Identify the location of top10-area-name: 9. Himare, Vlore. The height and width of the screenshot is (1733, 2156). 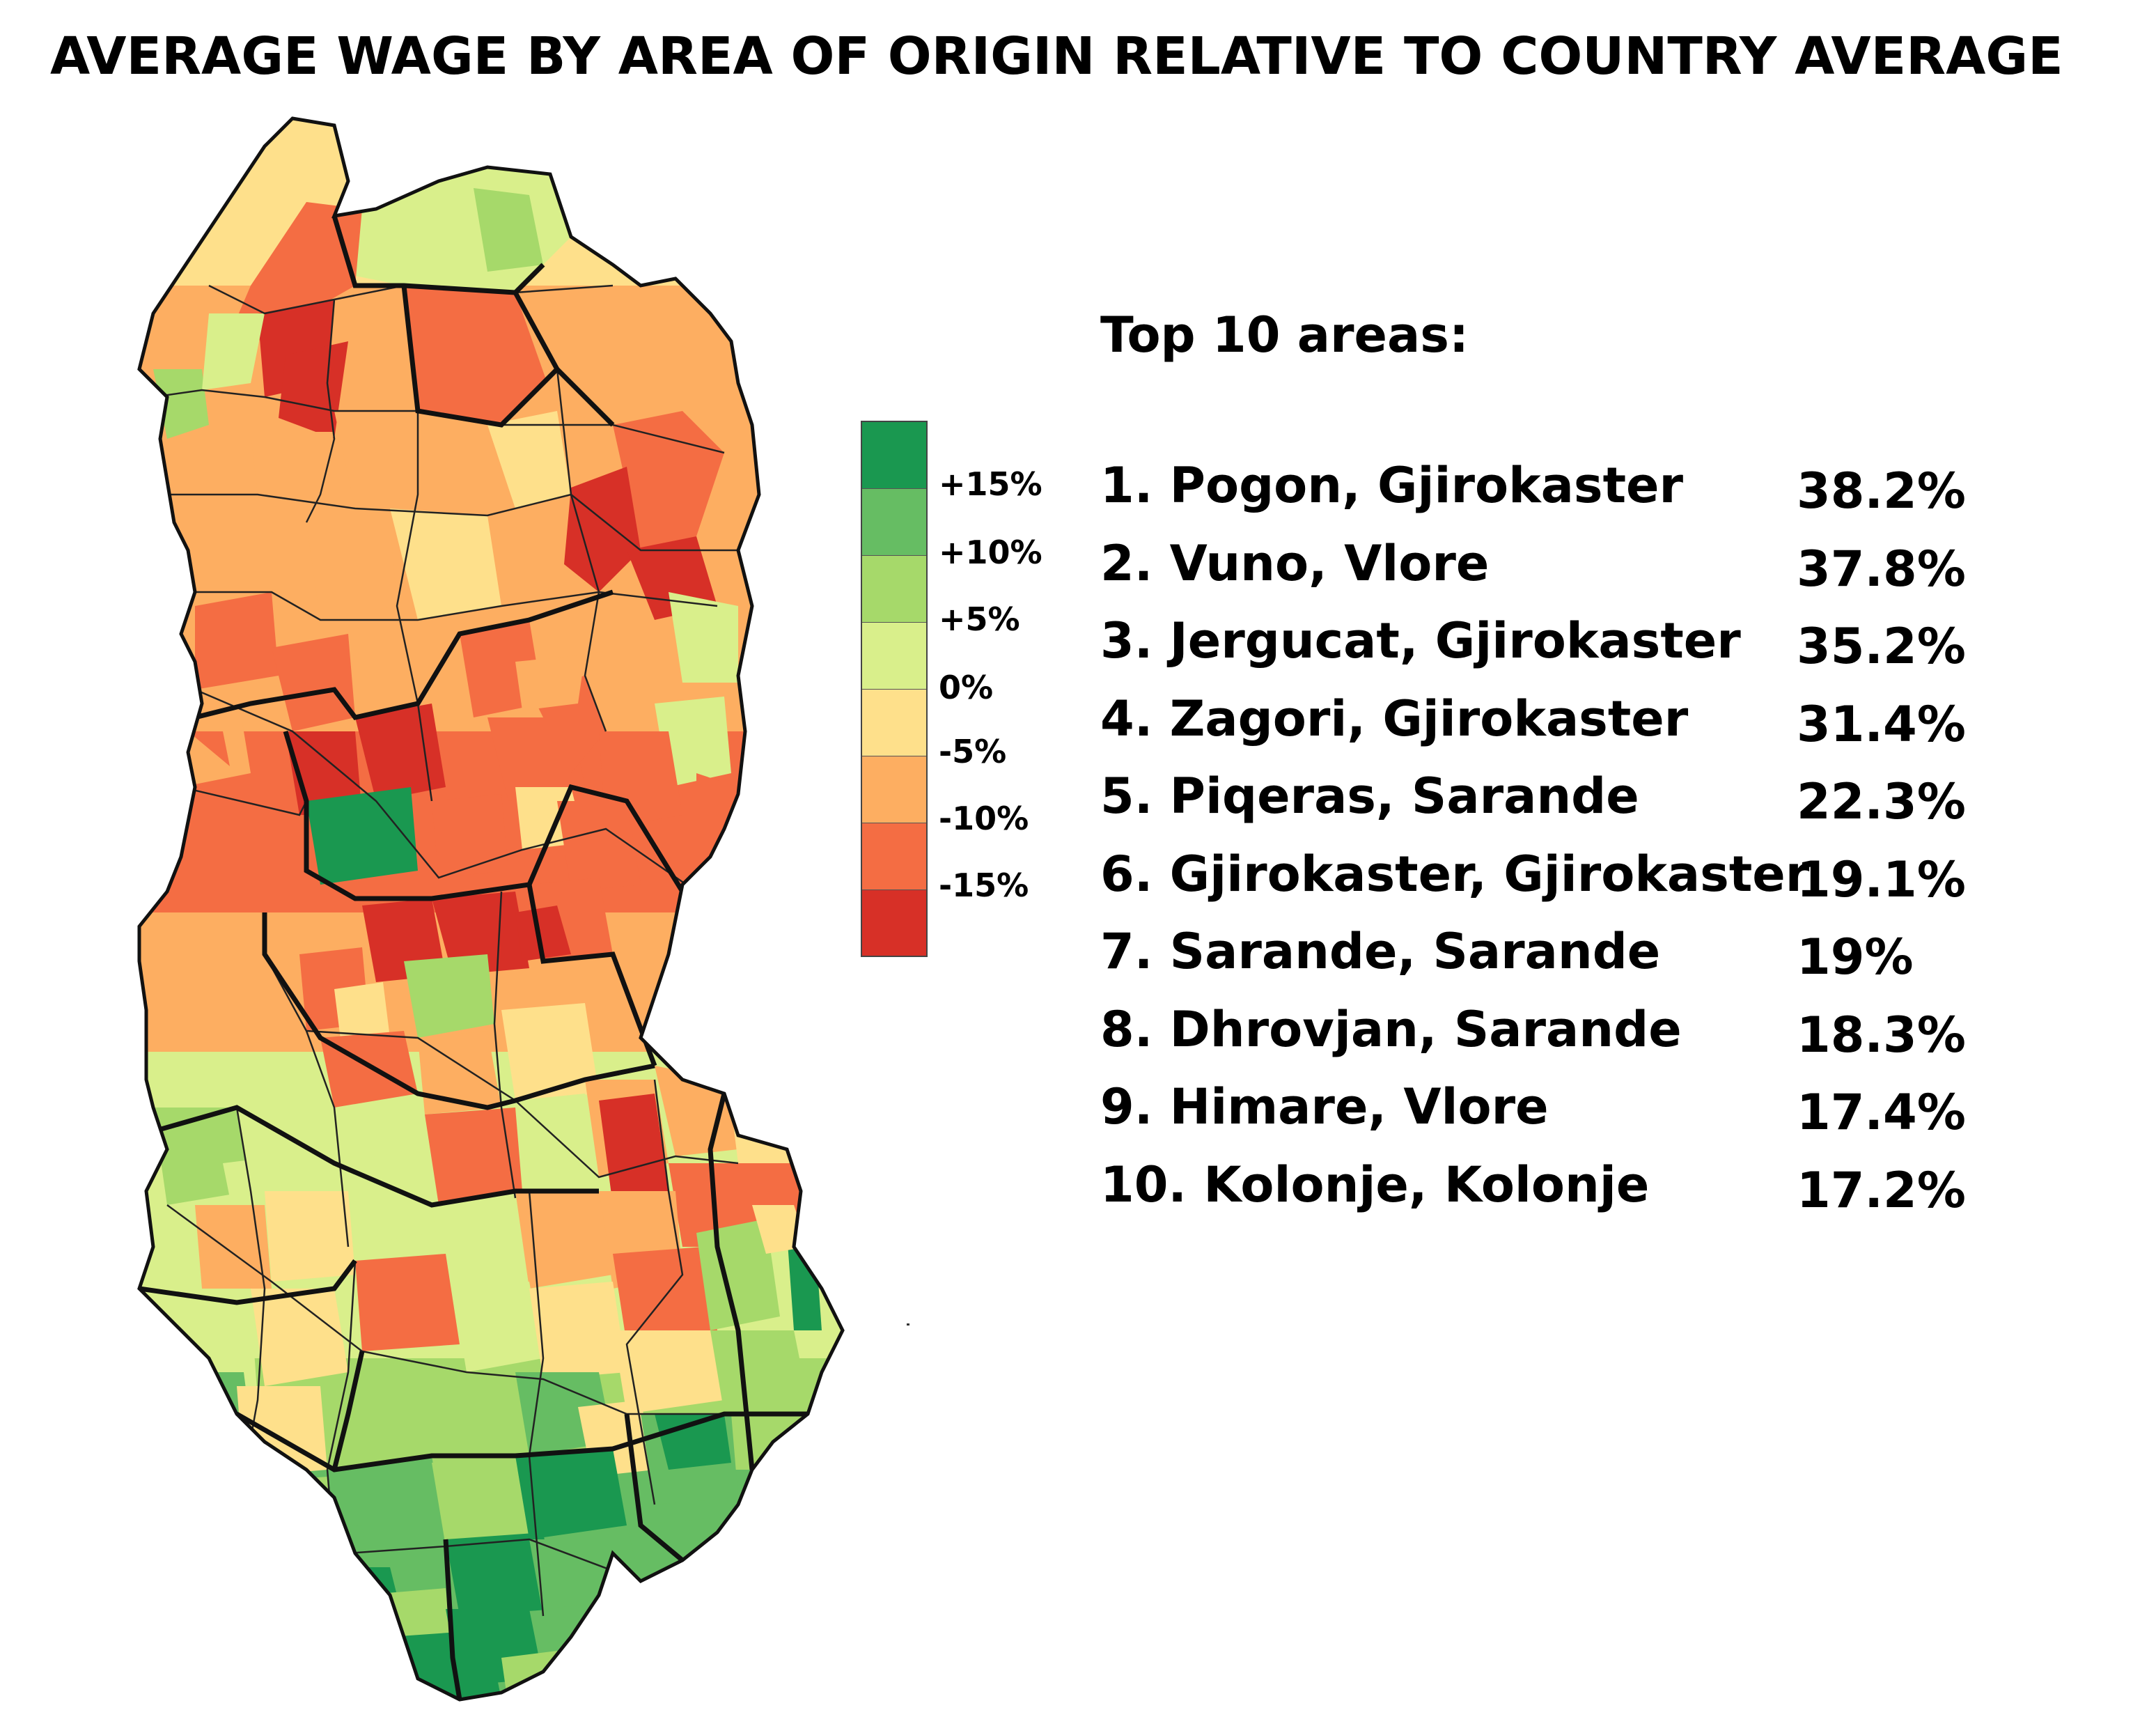
(1324, 1106).